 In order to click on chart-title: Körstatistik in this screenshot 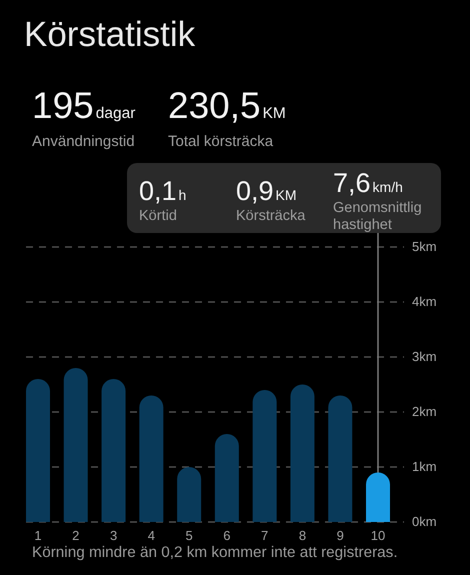, I will do `click(110, 34)`.